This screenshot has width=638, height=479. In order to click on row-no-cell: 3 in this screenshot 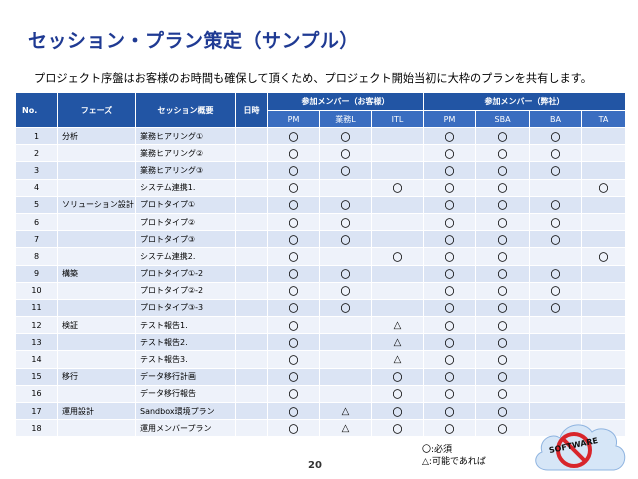, I will do `click(36, 170)`.